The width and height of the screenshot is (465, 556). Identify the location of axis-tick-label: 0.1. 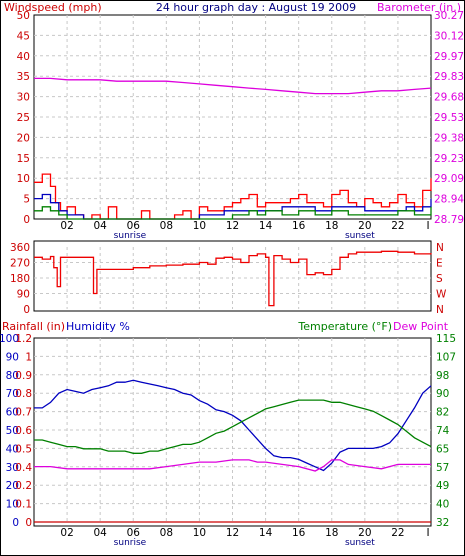
(23, 505).